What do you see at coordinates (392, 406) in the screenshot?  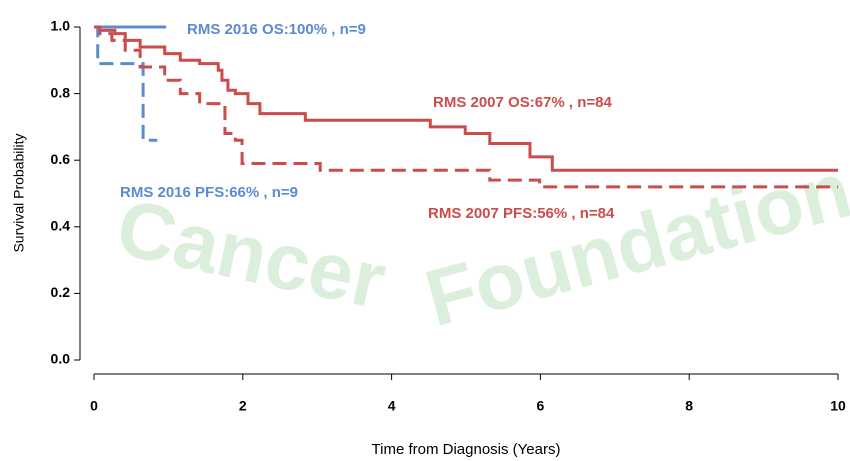 I see `x-tick-label: 4` at bounding box center [392, 406].